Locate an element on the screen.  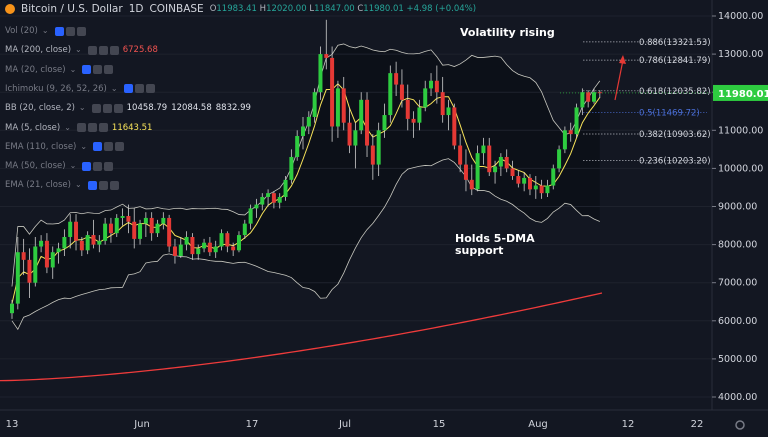
indicator-row: Vol (20) ⌄ is located at coordinates (45, 31).